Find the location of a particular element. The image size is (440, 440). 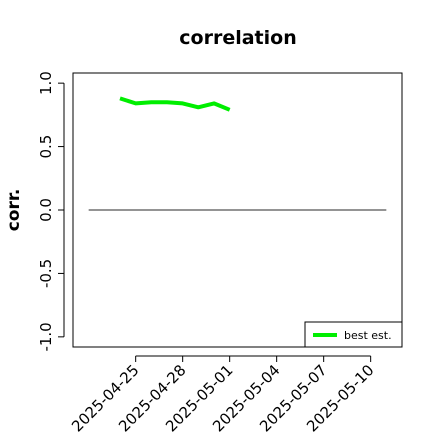

series-line is located at coordinates (175, 104).